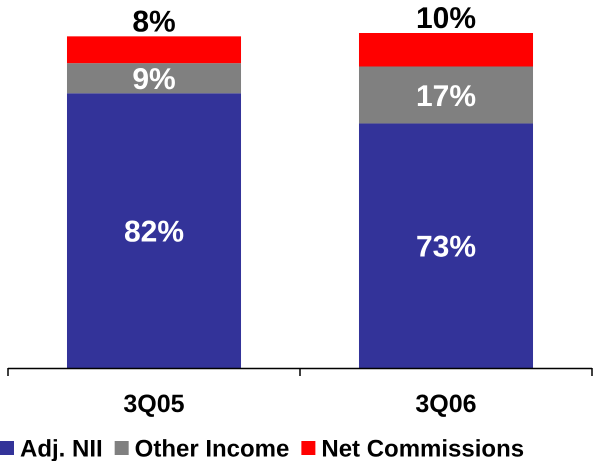 The height and width of the screenshot is (461, 593). I want to click on data-label: 82%, so click(154, 231).